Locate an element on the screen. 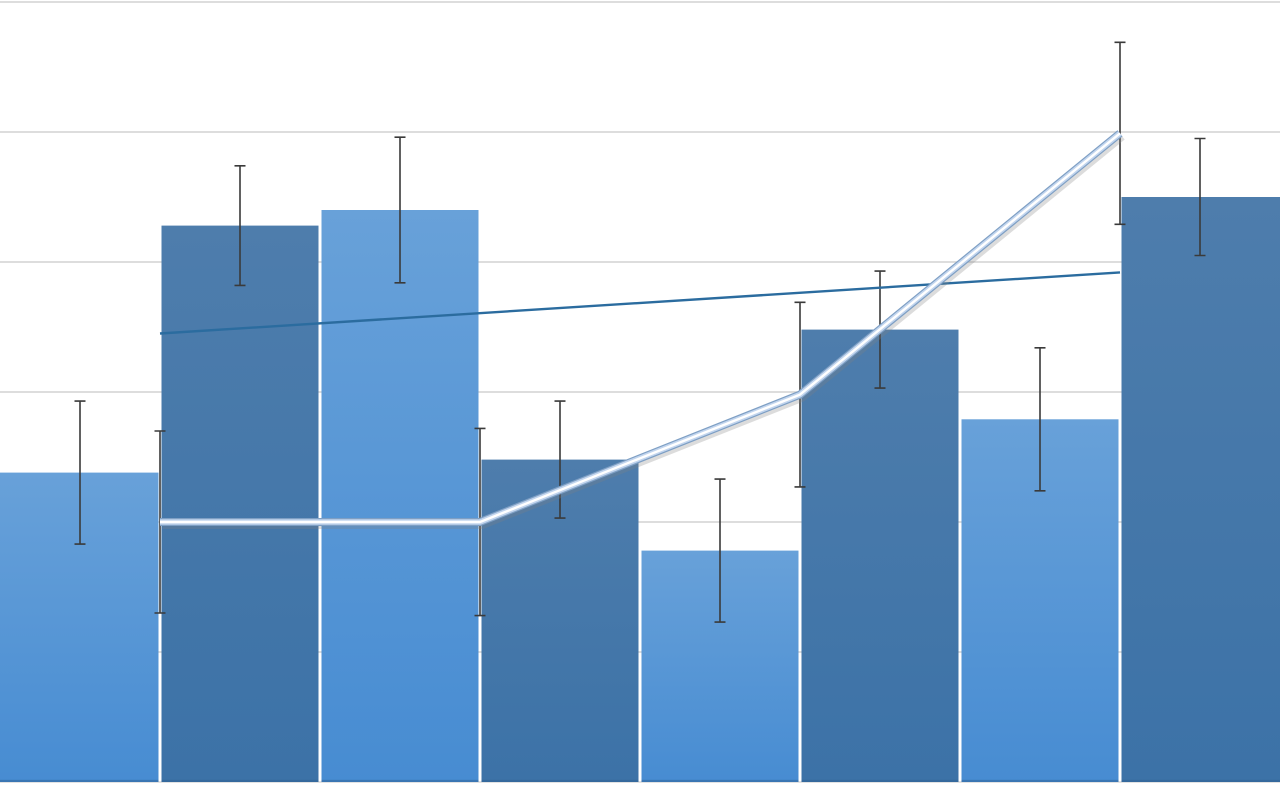  bar-3-error-bar is located at coordinates (400, 210).